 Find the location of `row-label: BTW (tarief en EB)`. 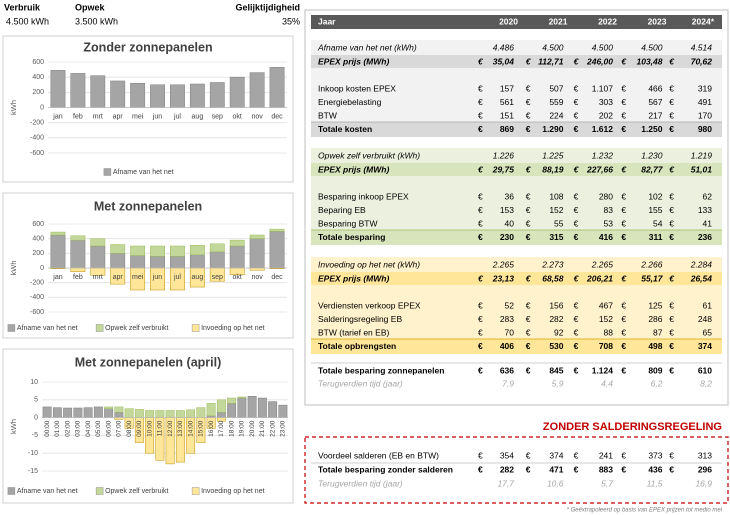

row-label: BTW (tarief en EB) is located at coordinates (353, 332).